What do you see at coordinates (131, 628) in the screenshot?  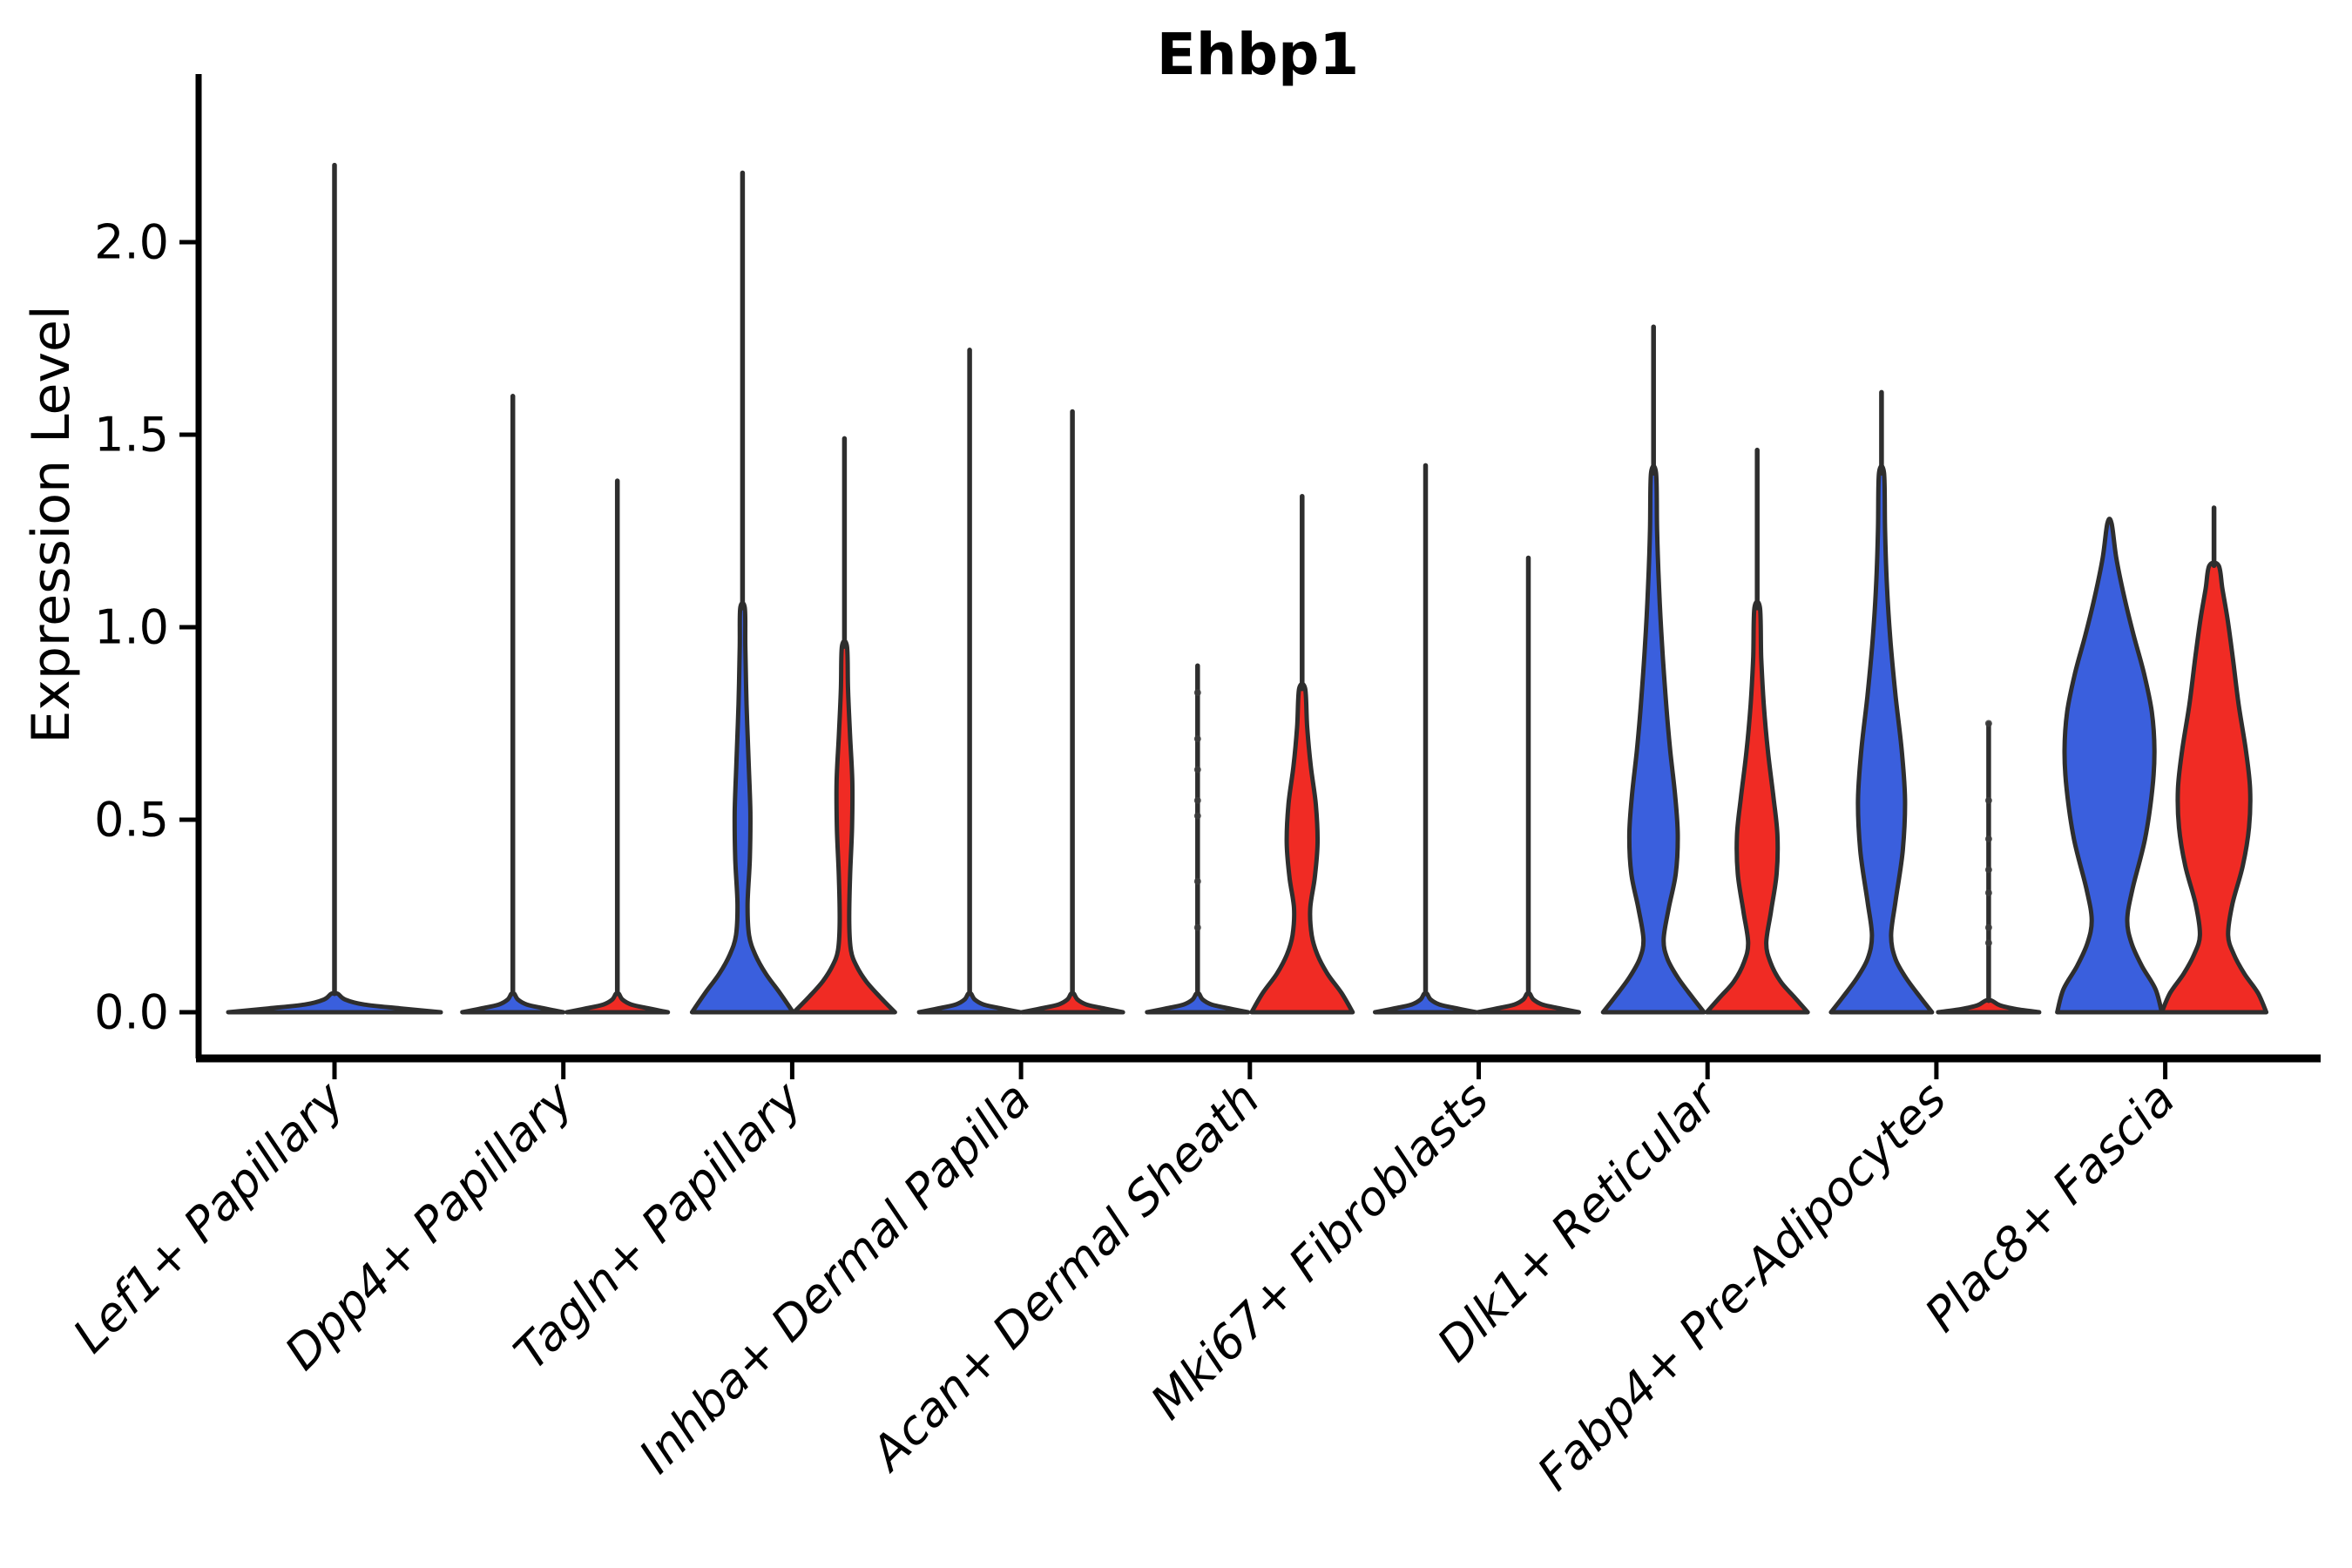 I see `y-tick-label: 1.0` at bounding box center [131, 628].